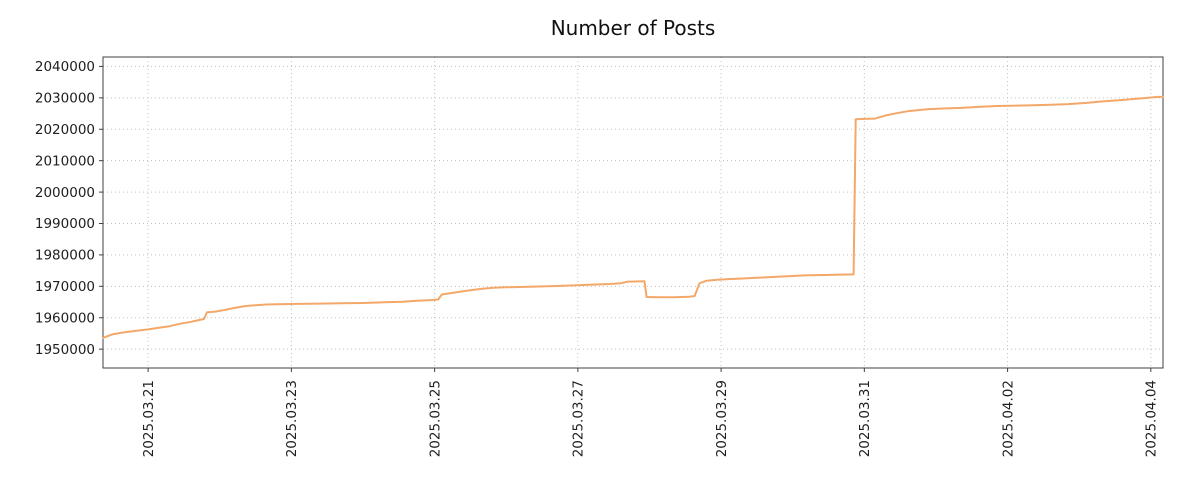 Image resolution: width=1200 pixels, height=500 pixels. Describe the element at coordinates (1152, 418) in the screenshot. I see `x-tick-label: 2025.04.04` at that location.